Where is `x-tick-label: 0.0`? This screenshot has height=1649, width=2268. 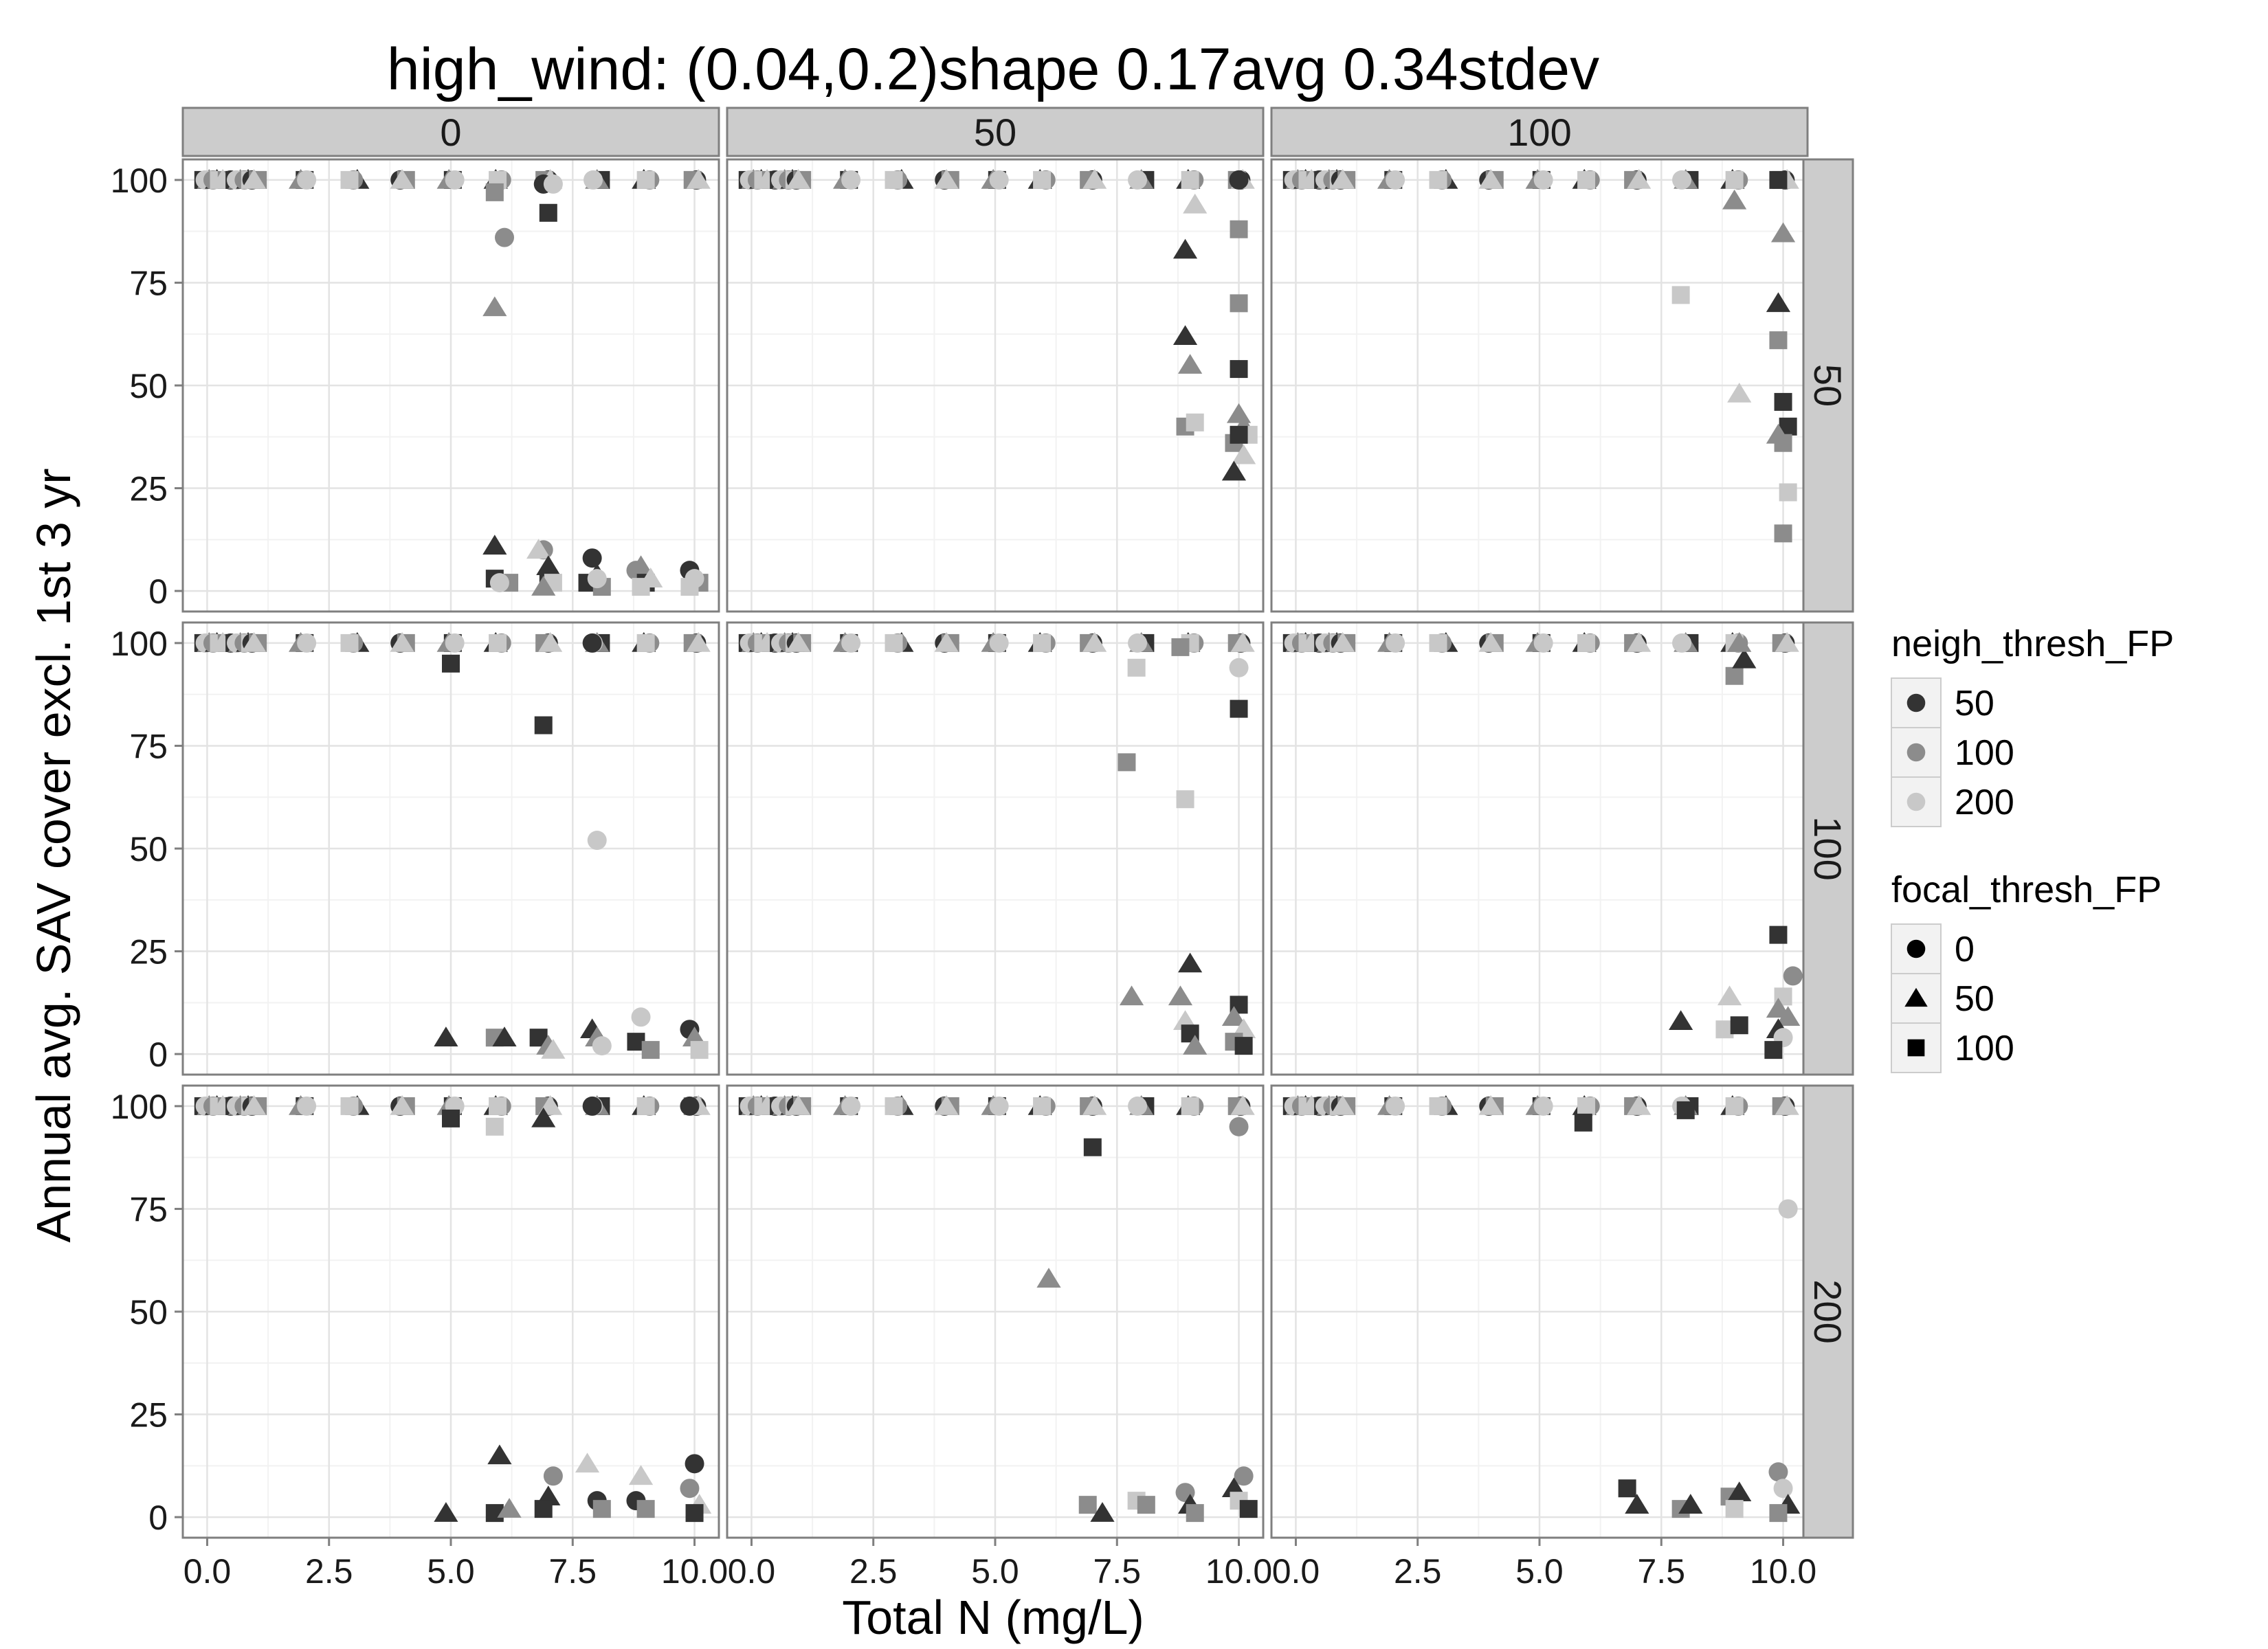 x-tick-label: 0.0 is located at coordinates (1296, 1571).